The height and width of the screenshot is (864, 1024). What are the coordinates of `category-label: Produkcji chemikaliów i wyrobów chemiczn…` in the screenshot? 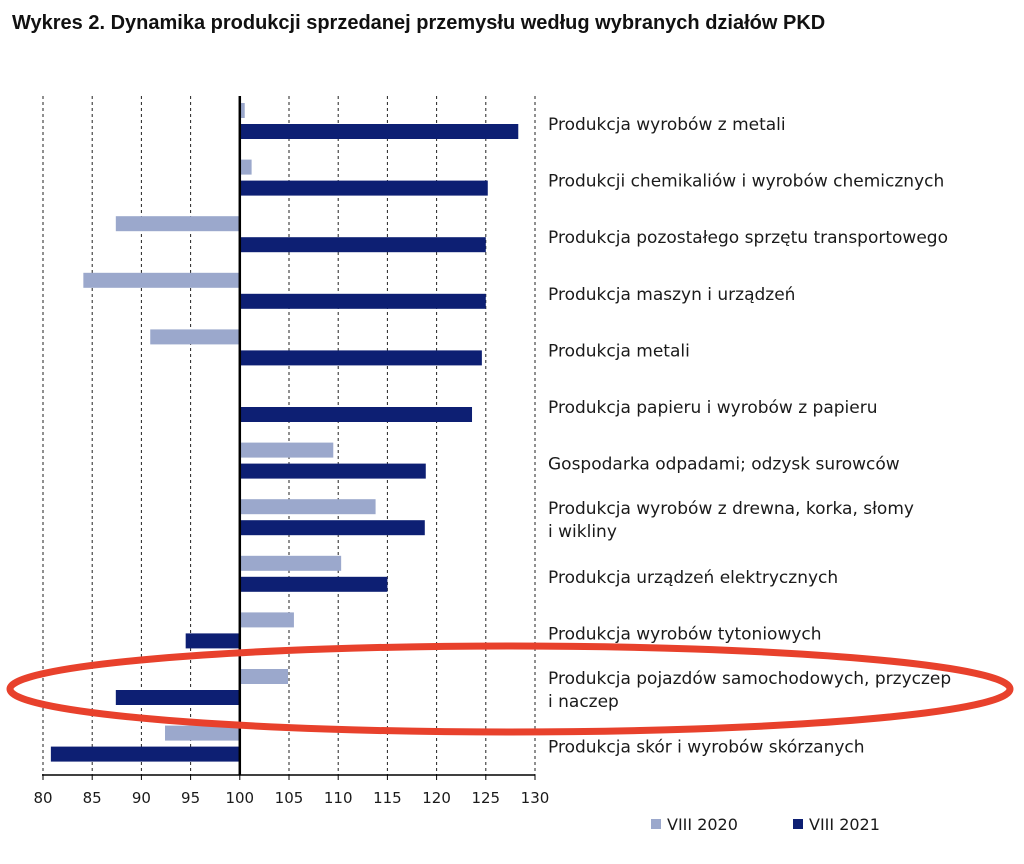 It's located at (746, 182).